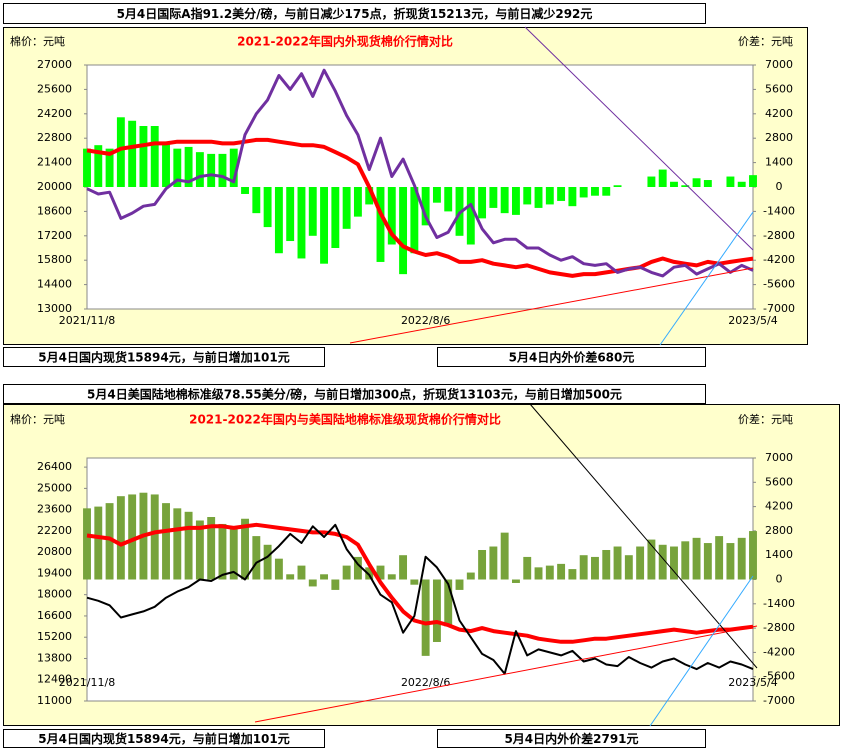  I want to click on y-tick-label: 13000, so click(54, 308).